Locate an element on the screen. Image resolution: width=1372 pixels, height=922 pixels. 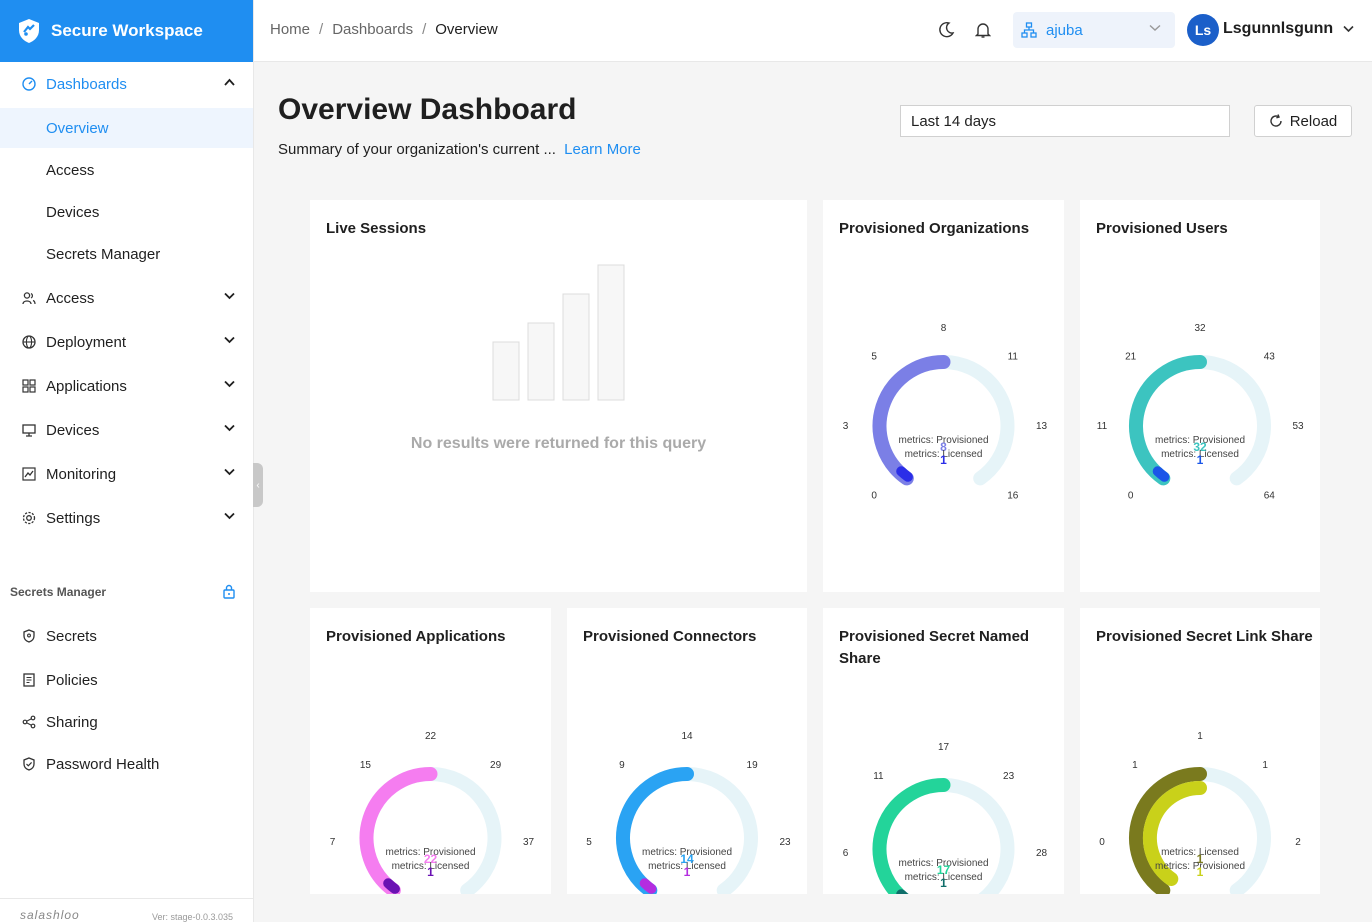
gauge-value-text: 32 is located at coordinates (1200, 447).